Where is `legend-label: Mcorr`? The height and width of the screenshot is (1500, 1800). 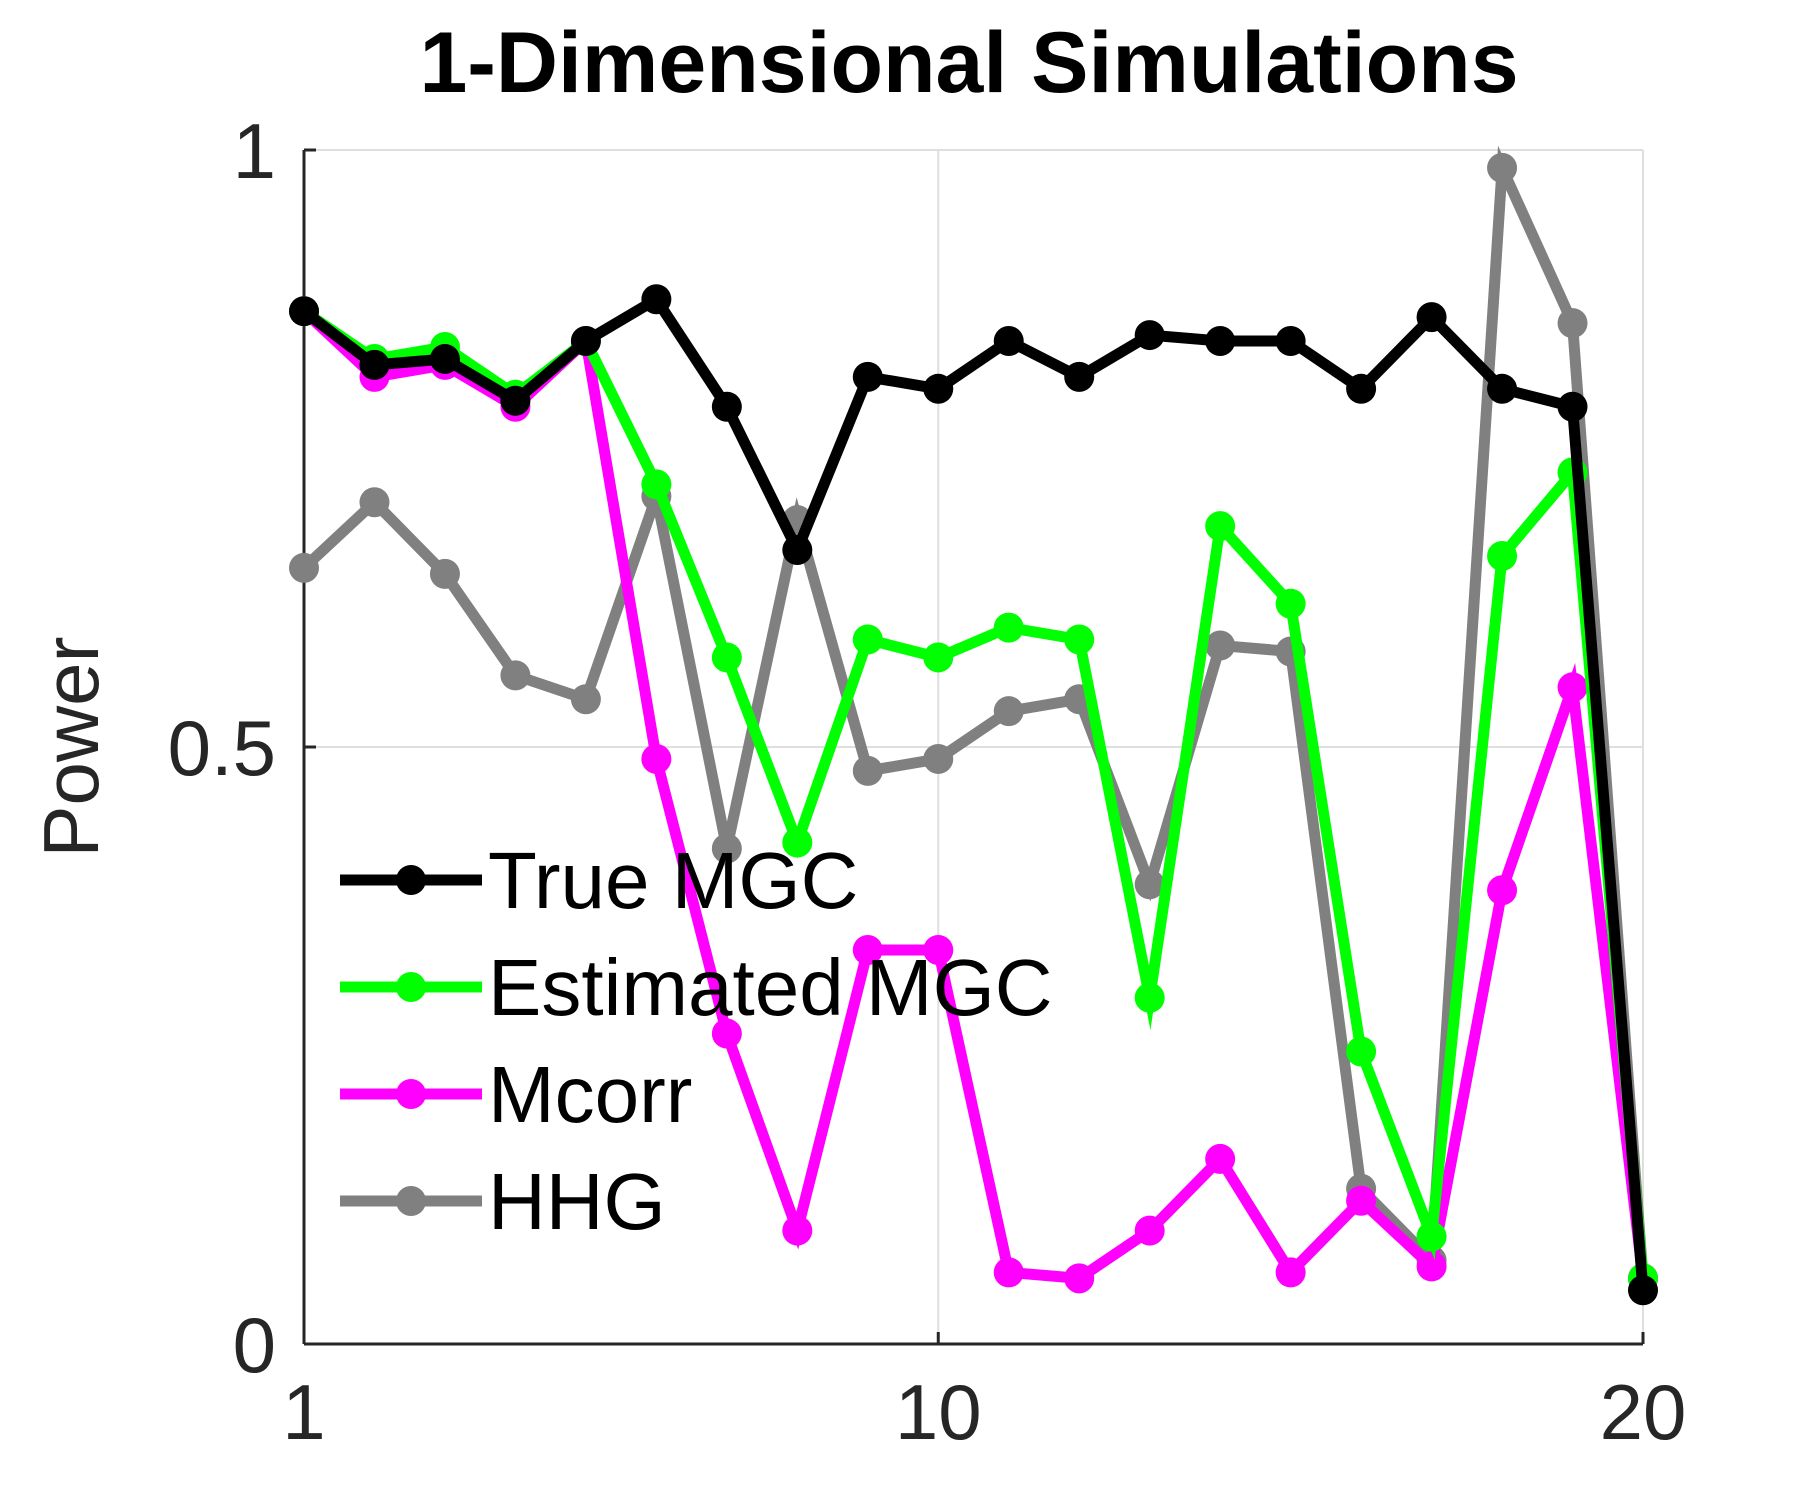 legend-label: Mcorr is located at coordinates (590, 1094).